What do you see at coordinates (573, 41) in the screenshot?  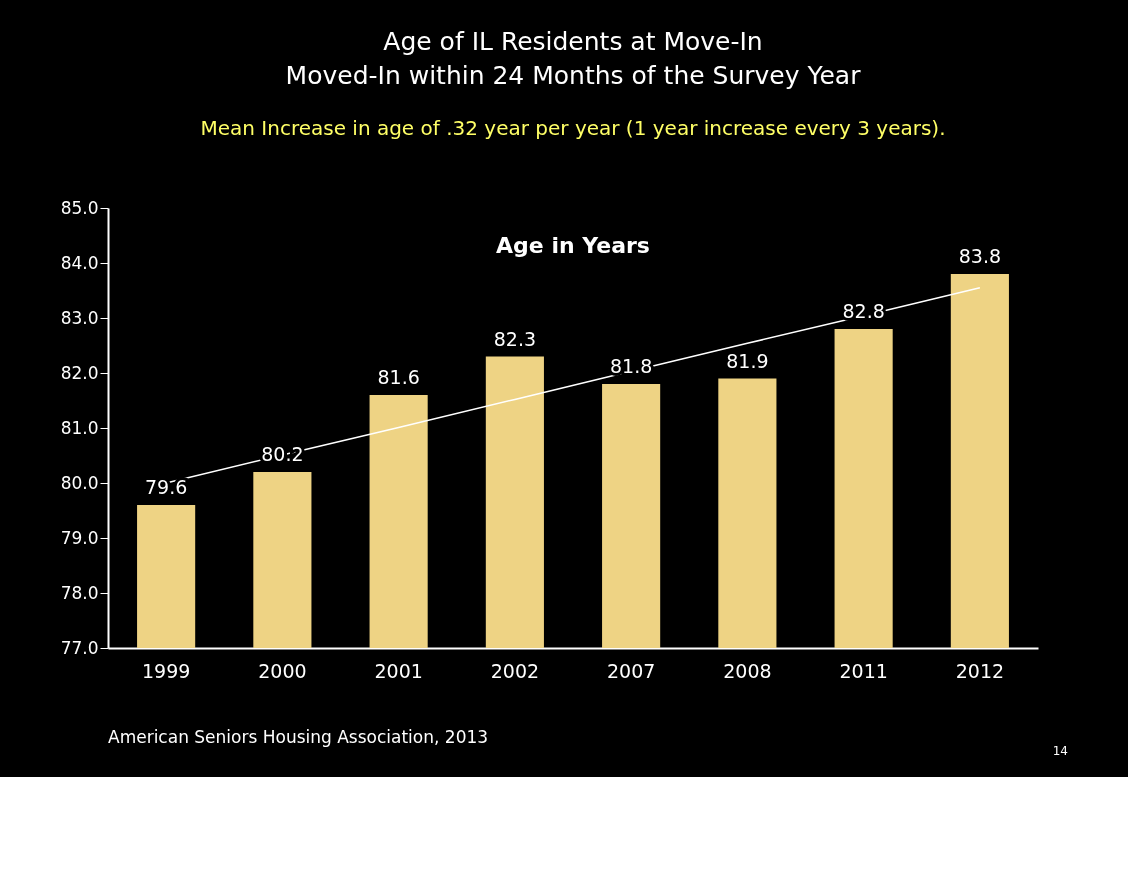 I see `text: Age of IL Residents at Move-In` at bounding box center [573, 41].